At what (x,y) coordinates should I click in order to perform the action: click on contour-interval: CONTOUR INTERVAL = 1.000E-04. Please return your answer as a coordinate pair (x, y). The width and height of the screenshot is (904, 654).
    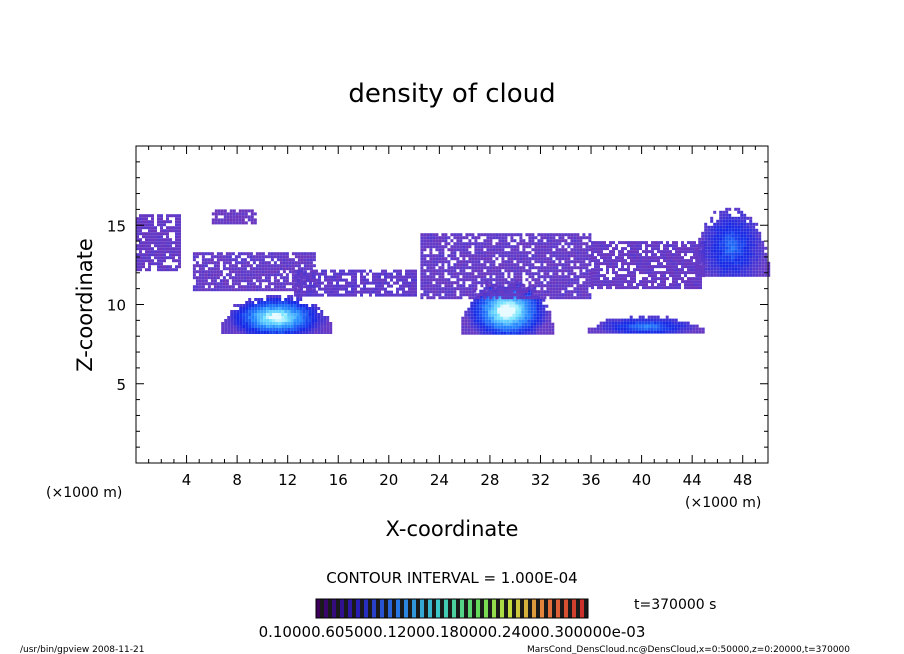
    Looking at the image, I should click on (451, 578).